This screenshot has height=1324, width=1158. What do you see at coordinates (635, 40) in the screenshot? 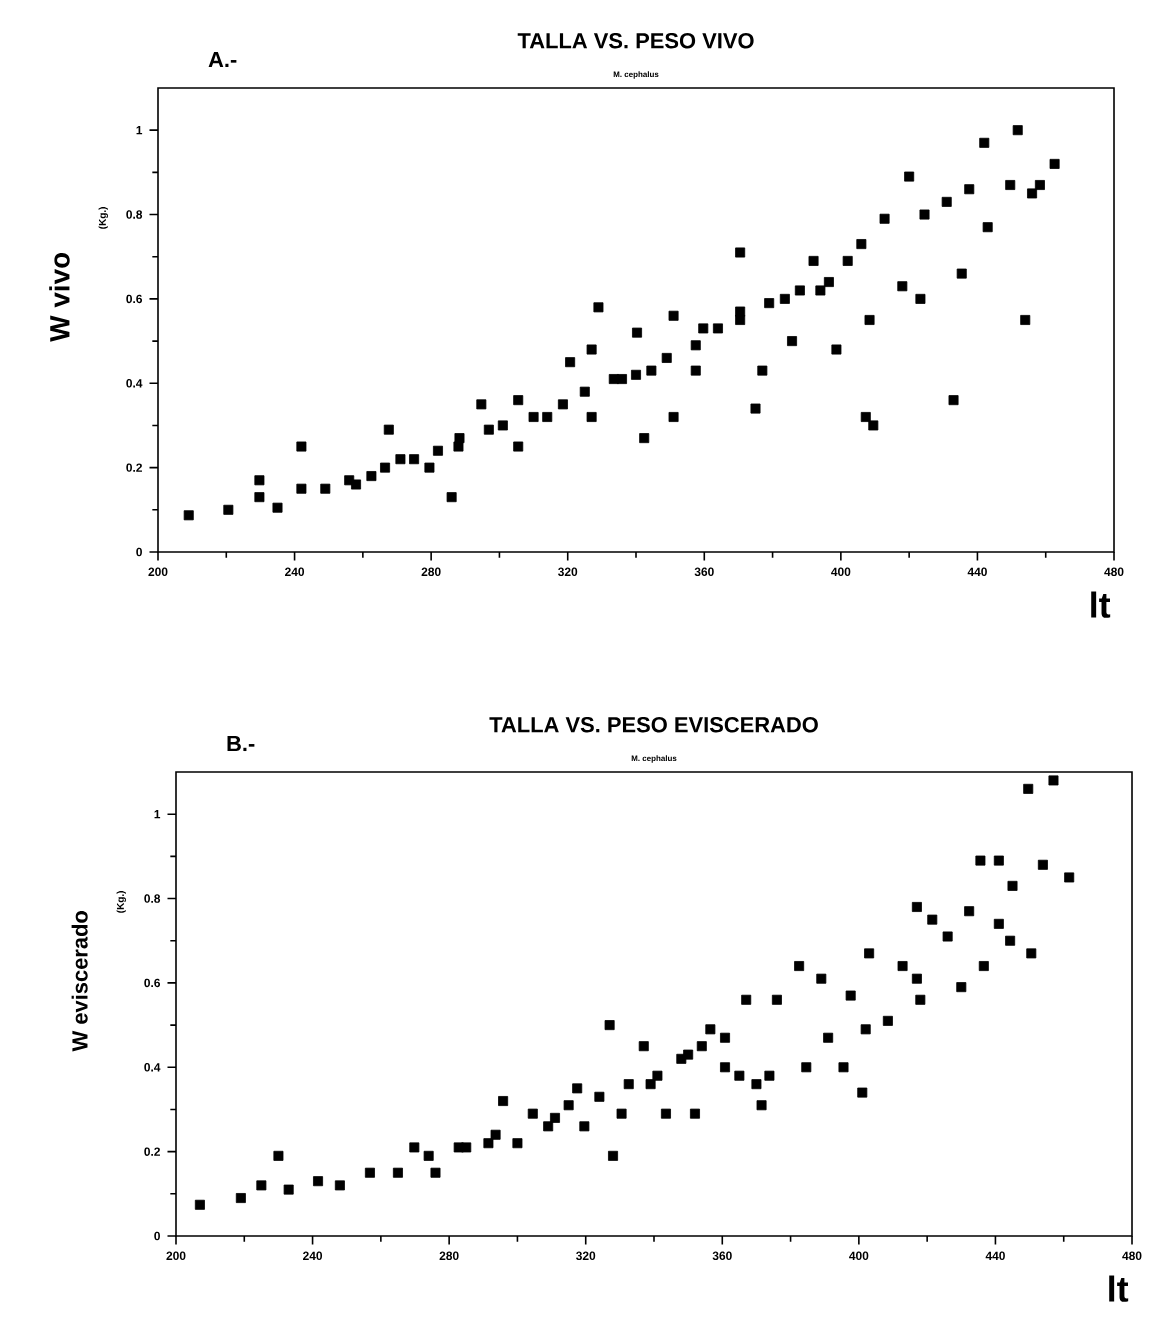
I see `chart-title: TALLA VS. PESO VIVO` at bounding box center [635, 40].